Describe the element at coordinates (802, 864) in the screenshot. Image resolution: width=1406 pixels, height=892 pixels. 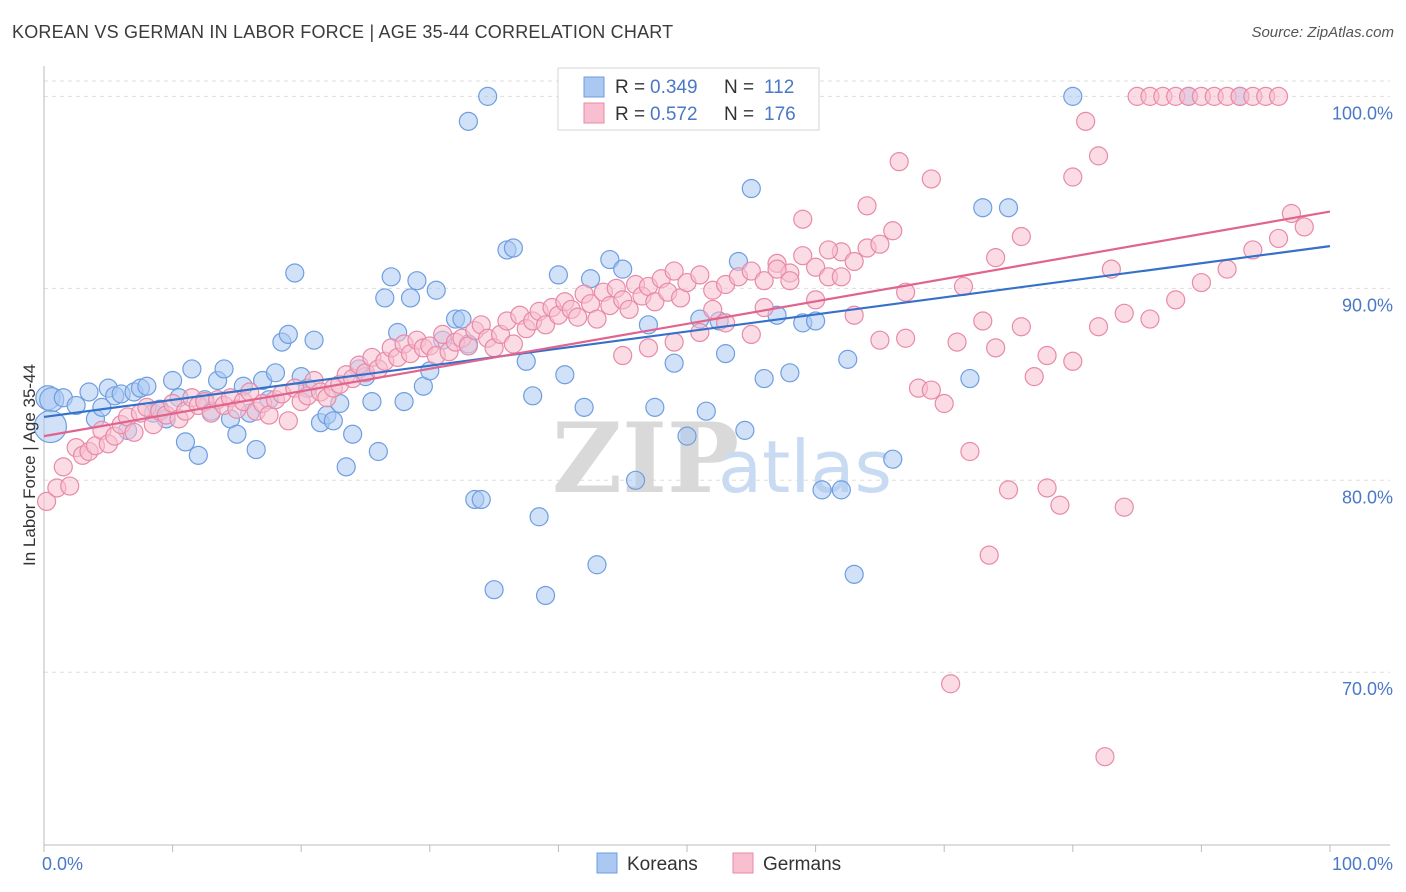
I see `series-label-german: Germans` at that location.